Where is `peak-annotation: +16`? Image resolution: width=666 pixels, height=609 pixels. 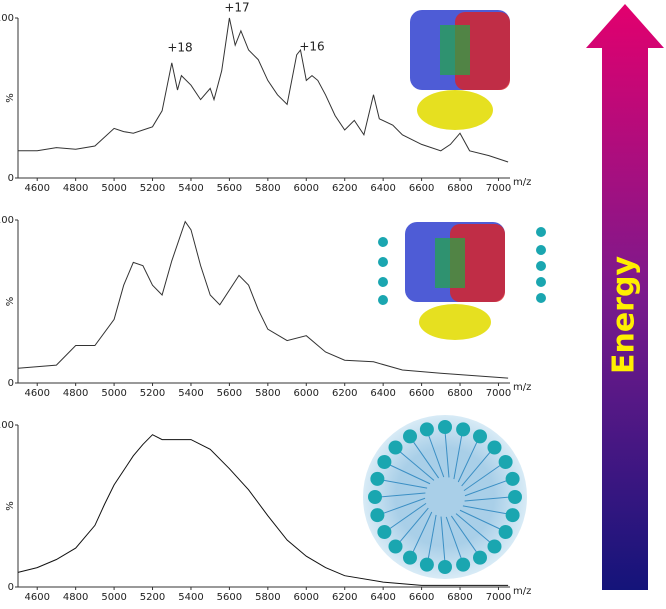
peak-annotation: +16 is located at coordinates (311, 47).